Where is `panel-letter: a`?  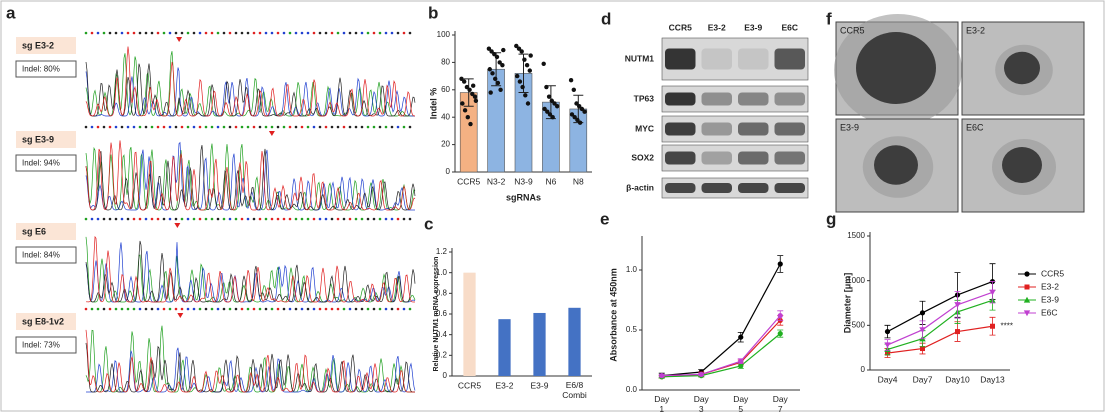 panel-letter: a is located at coordinates (11, 12).